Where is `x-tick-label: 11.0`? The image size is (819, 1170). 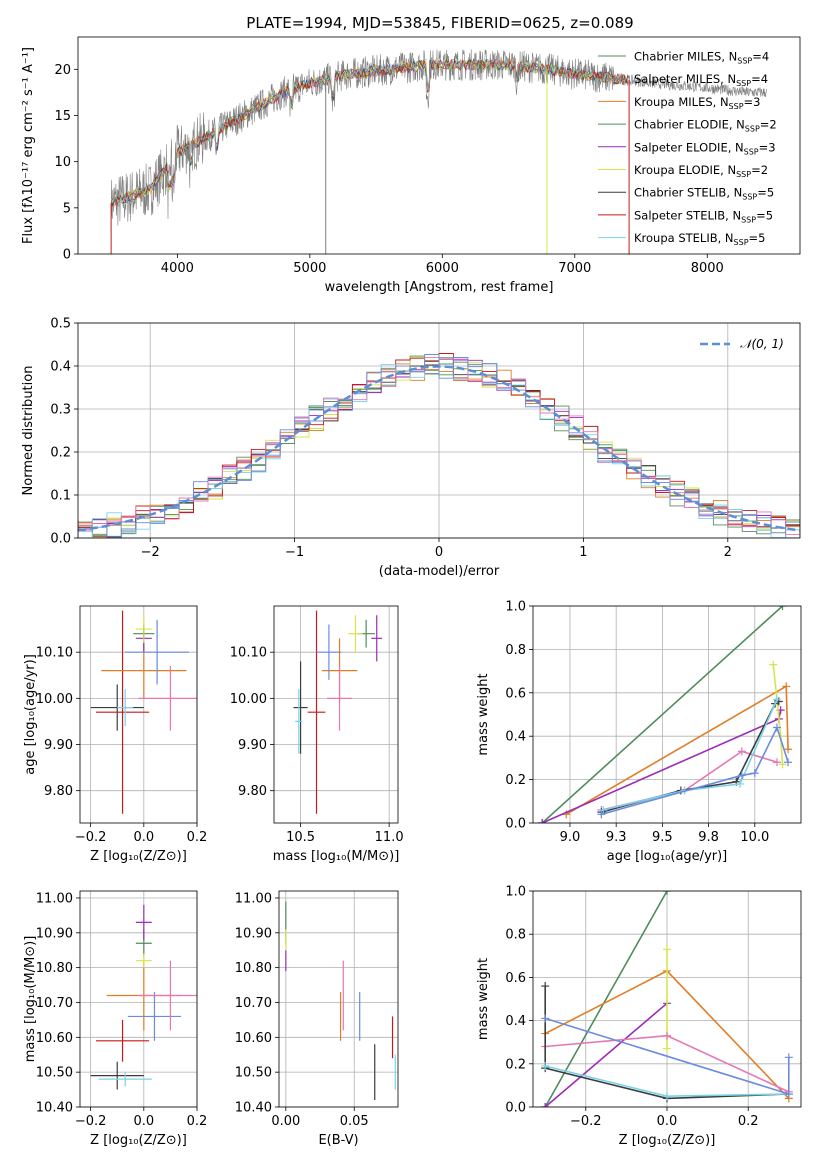
x-tick-label: 11.0 is located at coordinates (389, 837).